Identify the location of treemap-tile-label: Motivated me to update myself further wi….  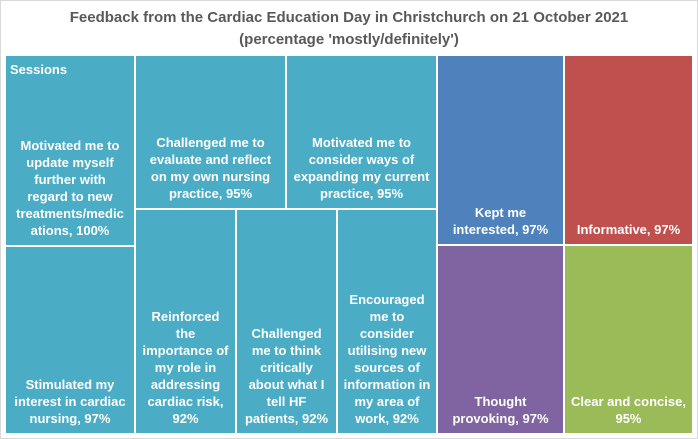
(70, 188).